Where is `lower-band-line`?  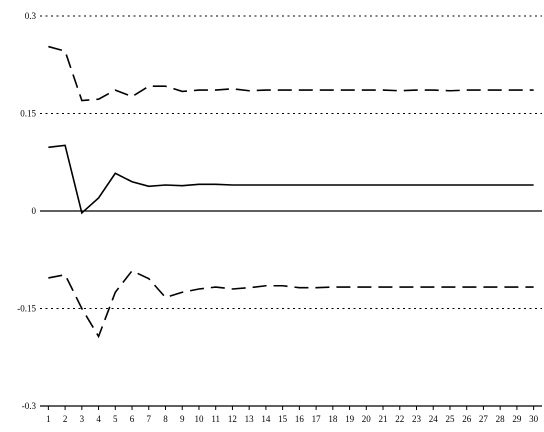 lower-band-line is located at coordinates (291, 304).